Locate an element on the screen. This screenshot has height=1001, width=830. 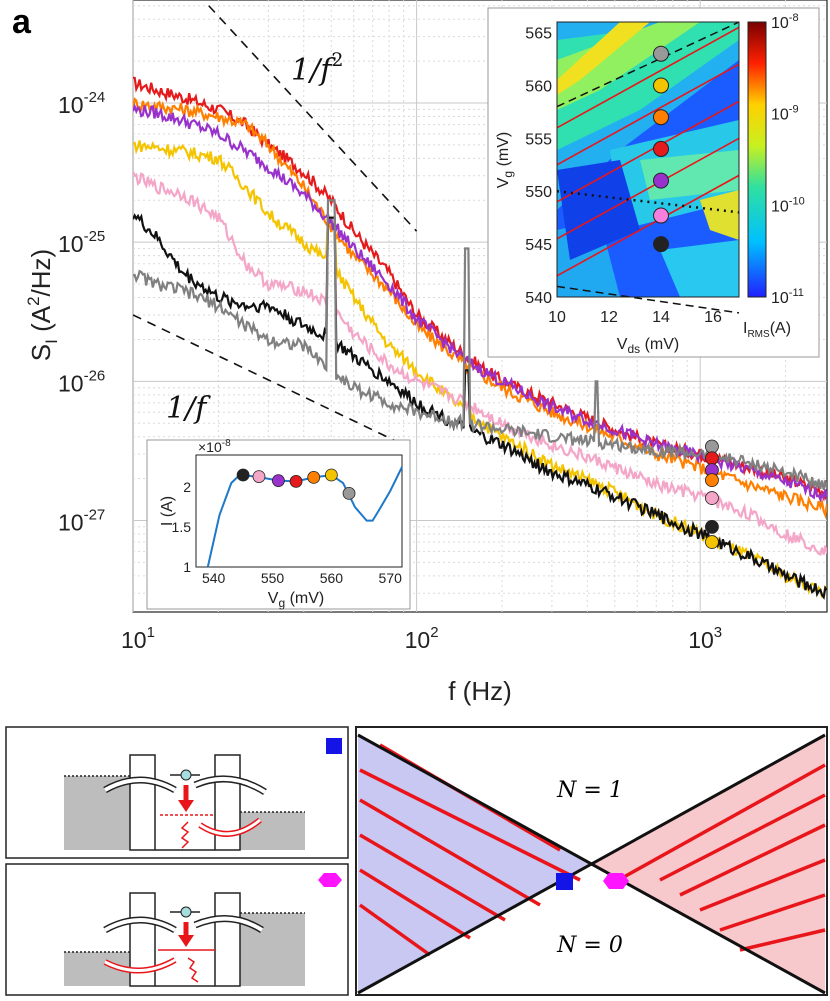
y-tick-label: 10-25 is located at coordinates (81, 242).